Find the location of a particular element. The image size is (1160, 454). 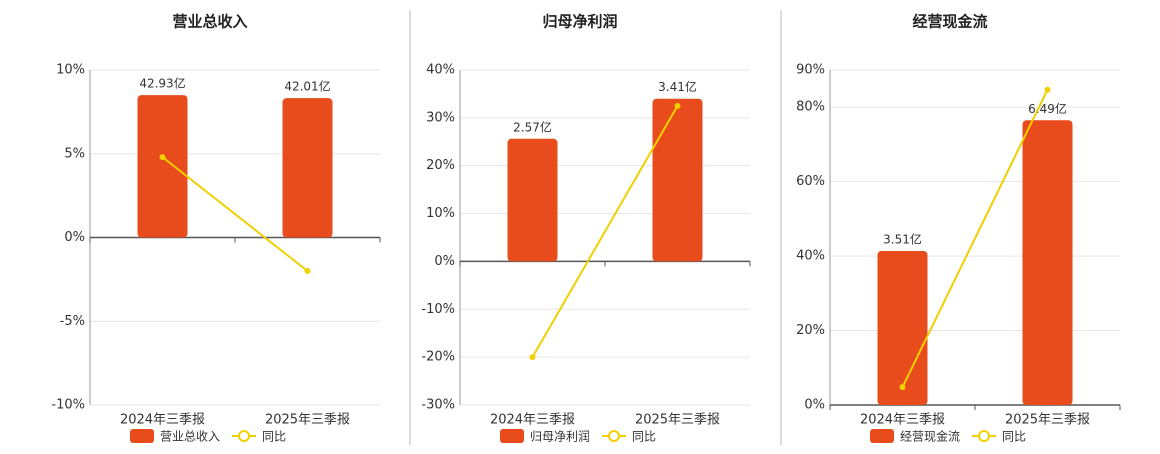

value-label: 2.57亿 is located at coordinates (532, 126).